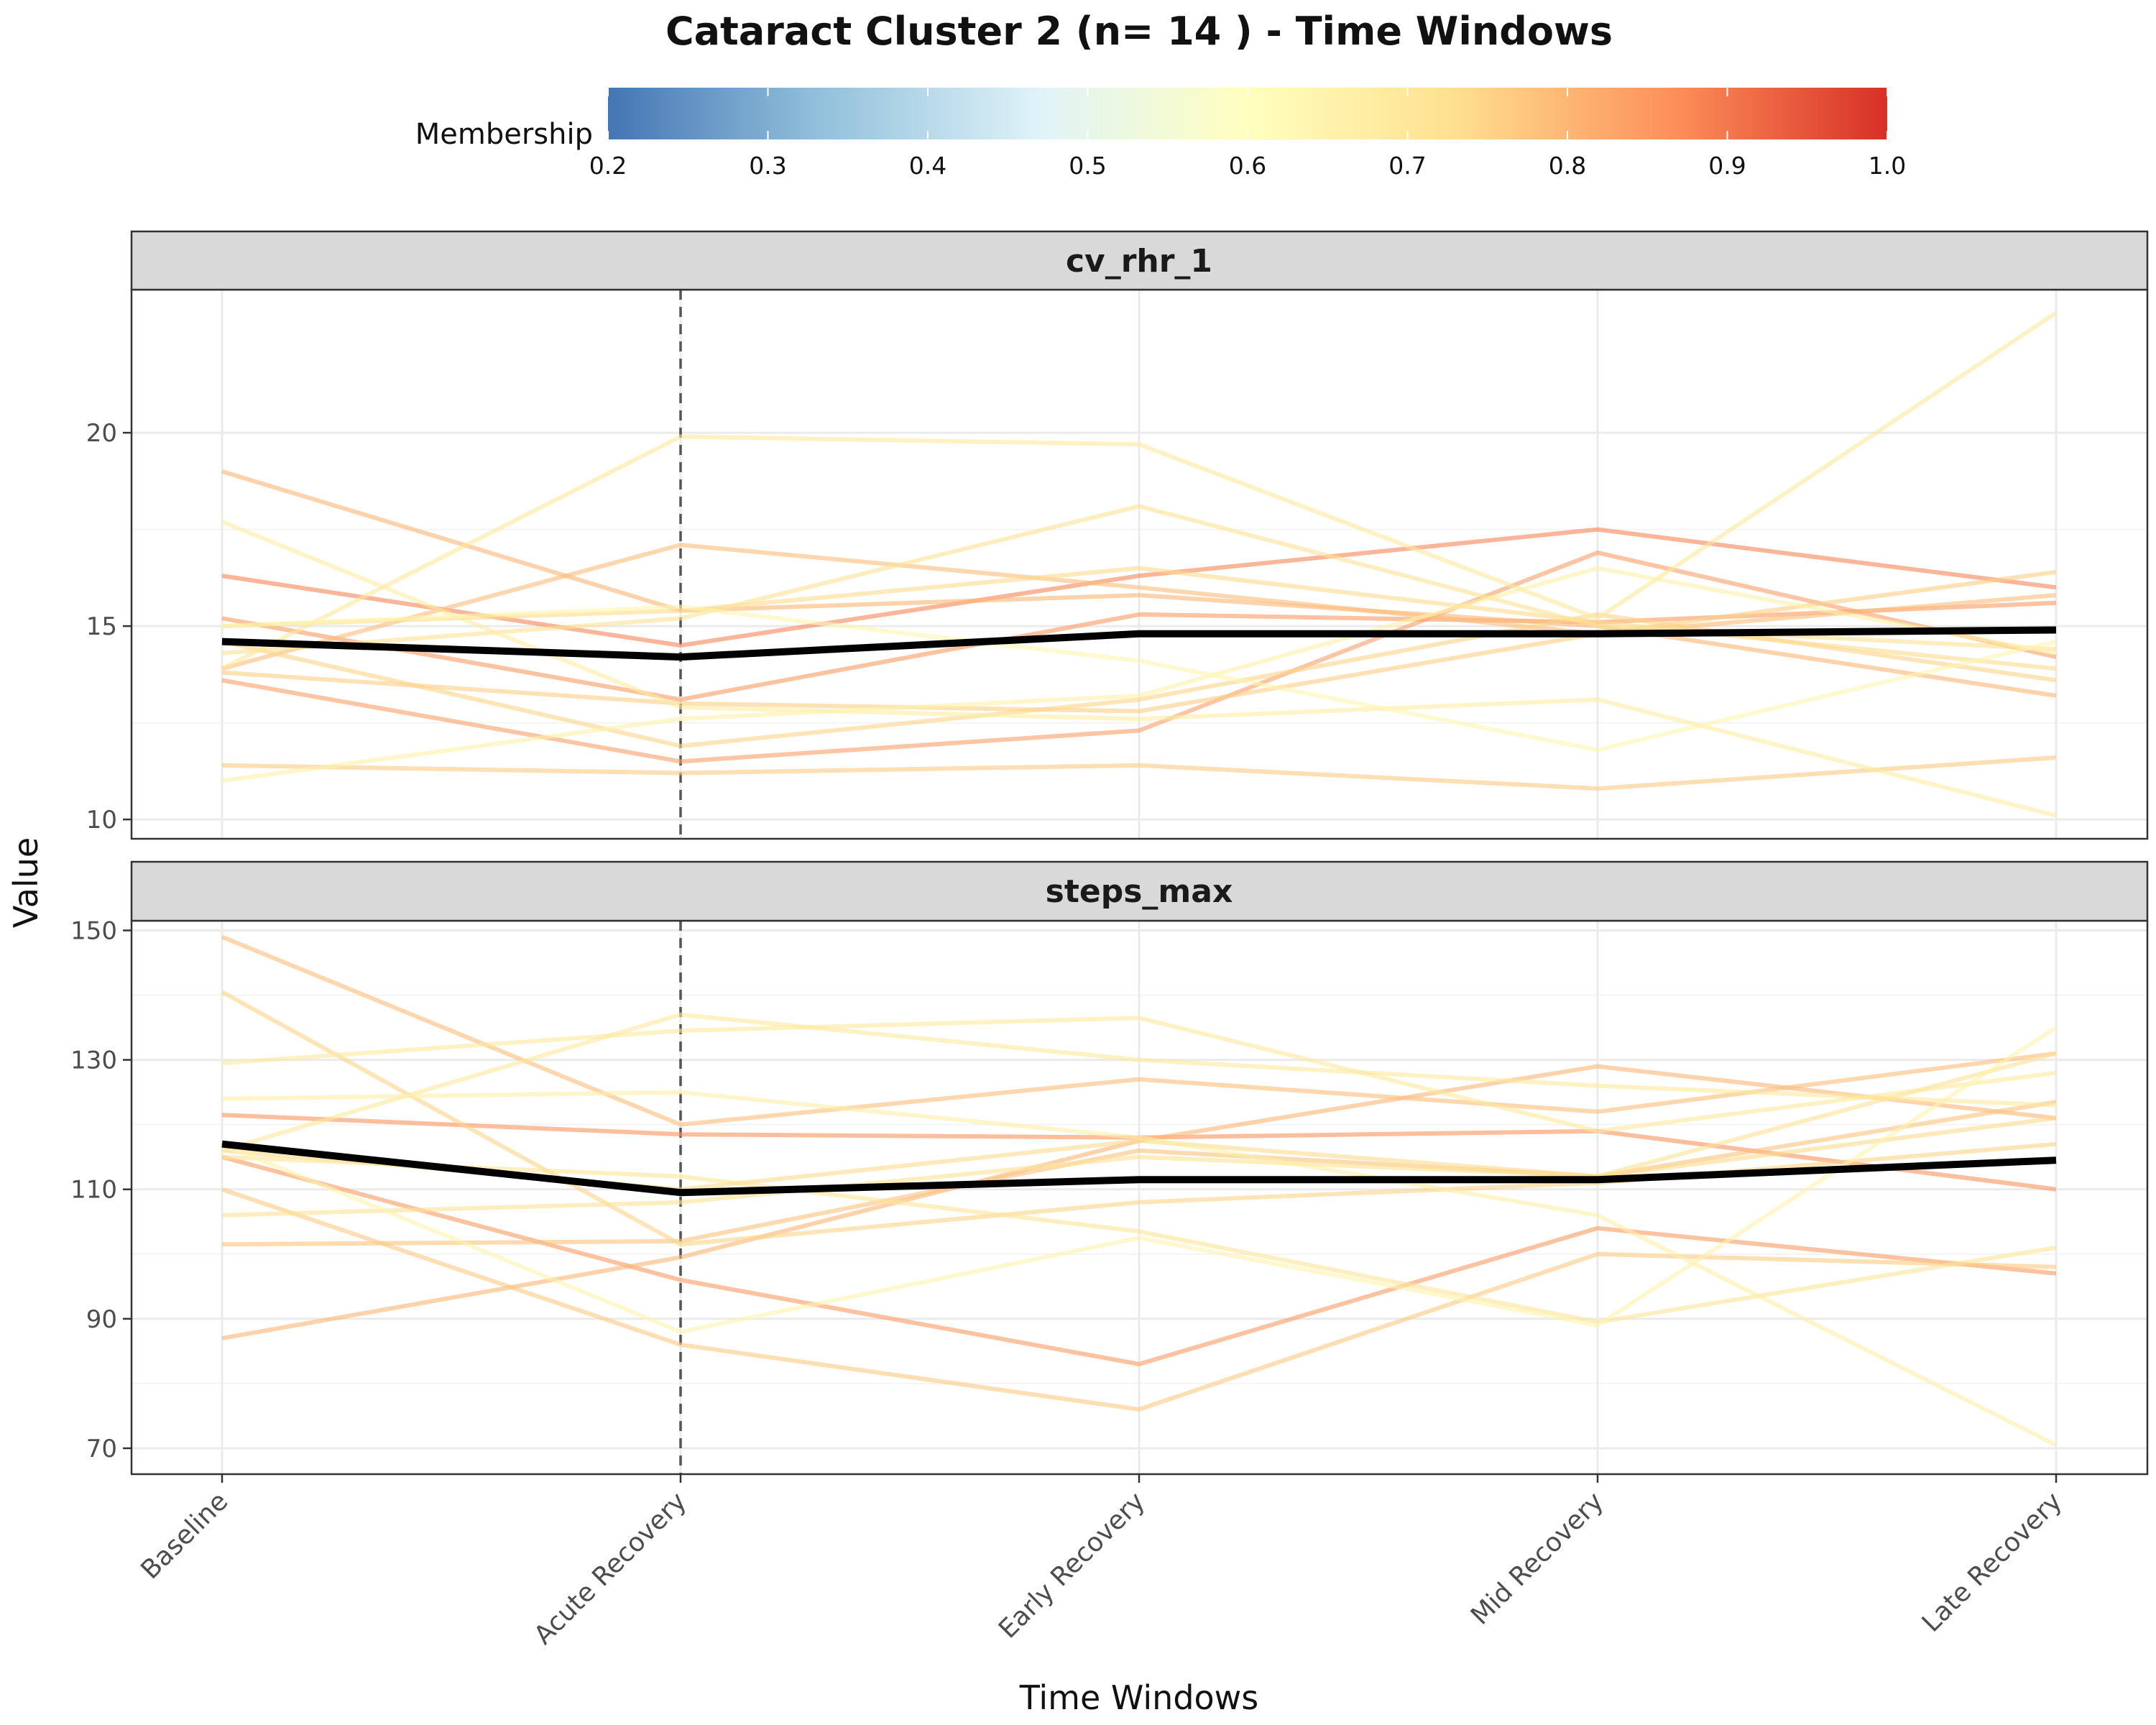 This screenshot has height=1725, width=2156. I want to click on colorbar-tick-label: 0.6, so click(1247, 166).